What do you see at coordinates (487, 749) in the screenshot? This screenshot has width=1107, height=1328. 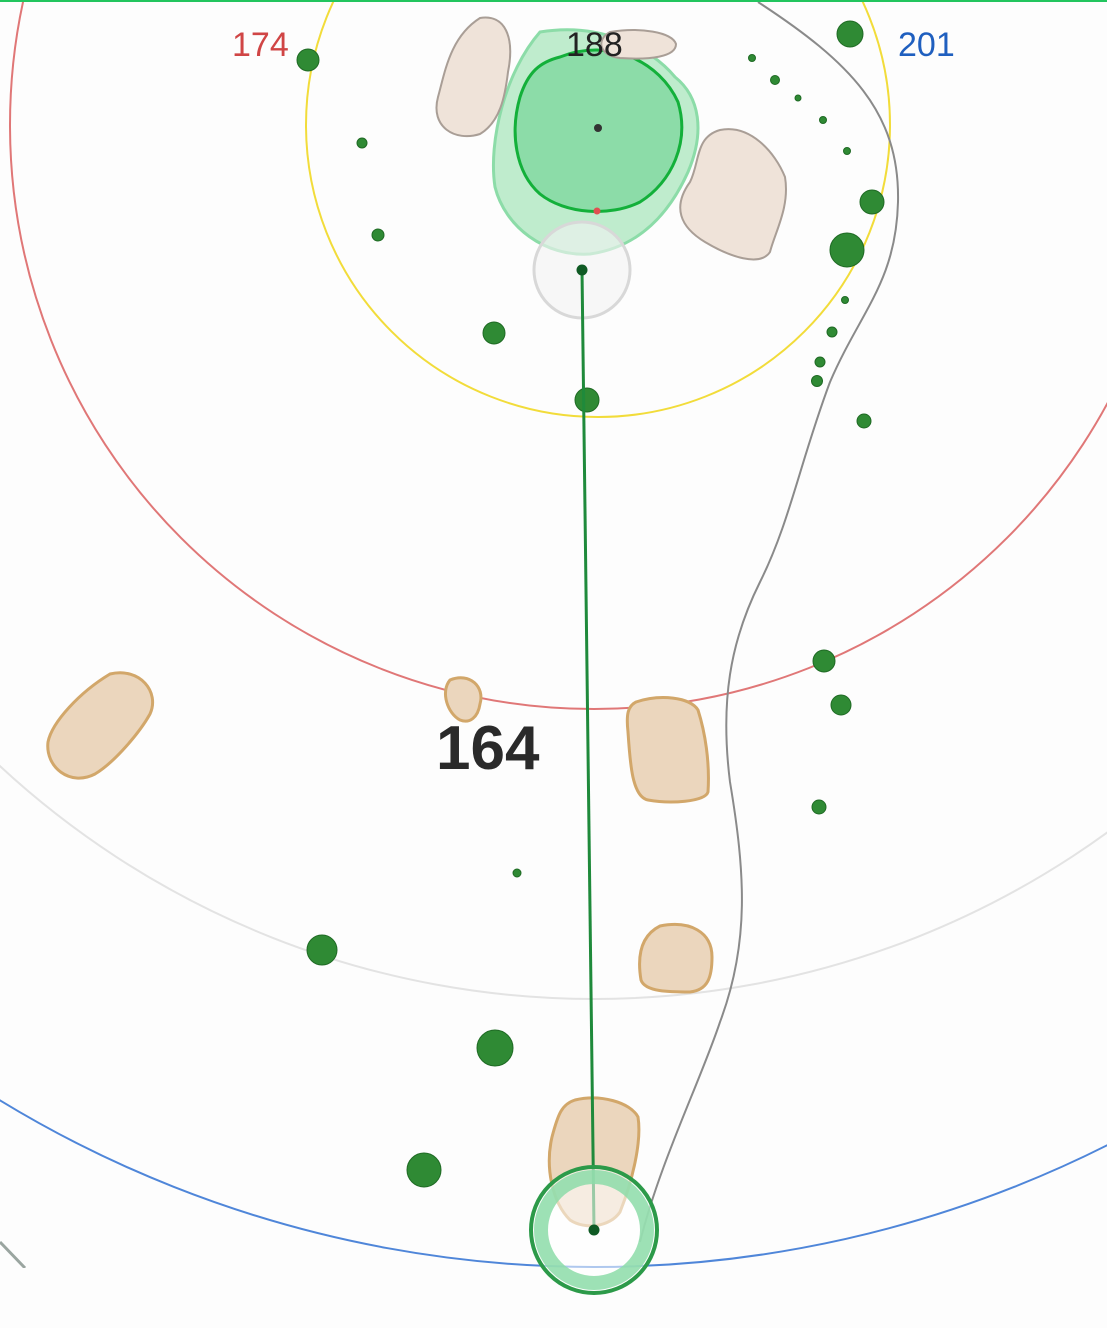 I see `shot-distance-label: 164` at bounding box center [487, 749].